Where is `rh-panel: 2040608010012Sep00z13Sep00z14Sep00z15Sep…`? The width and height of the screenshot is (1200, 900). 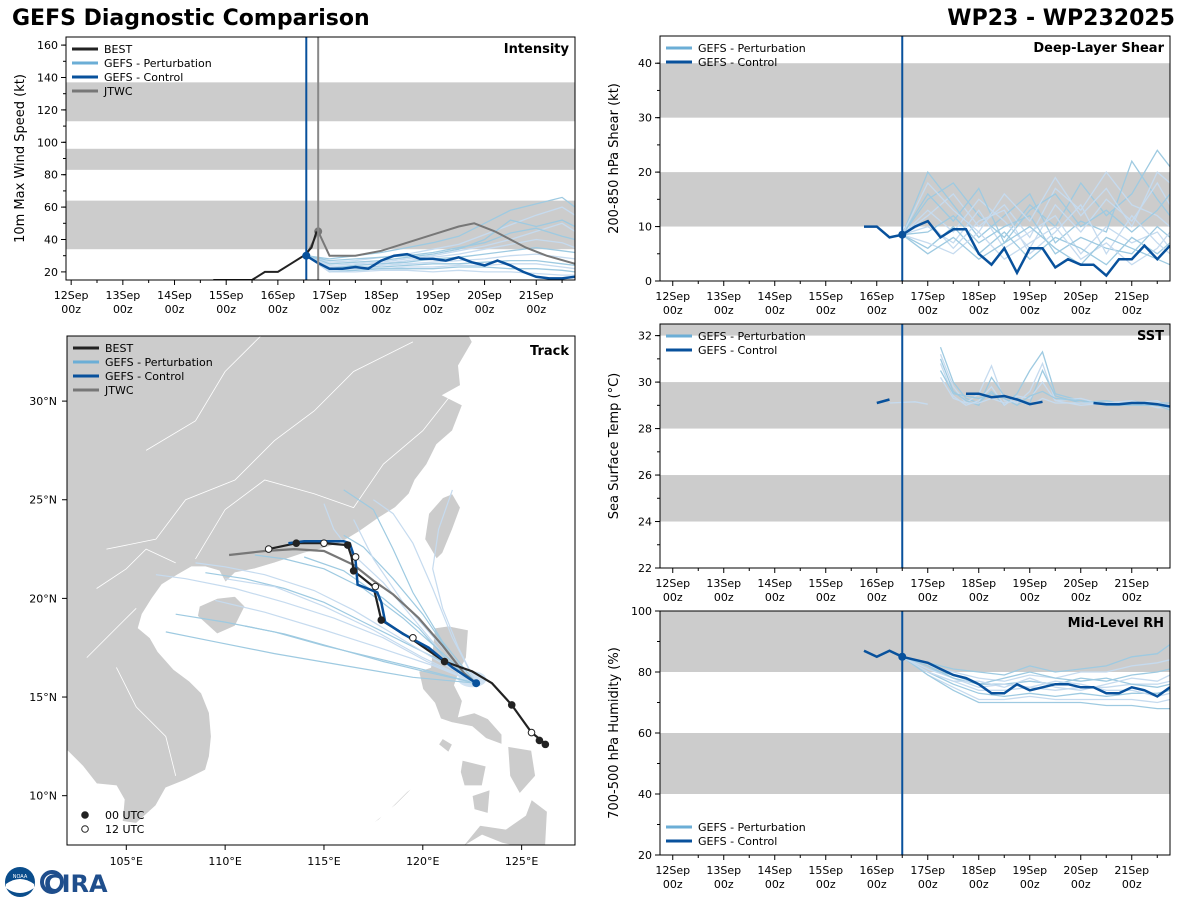
rh-panel: 2040608010012Sep00z13Sep00z14Sep00z15Sep… is located at coordinates (889, 748).